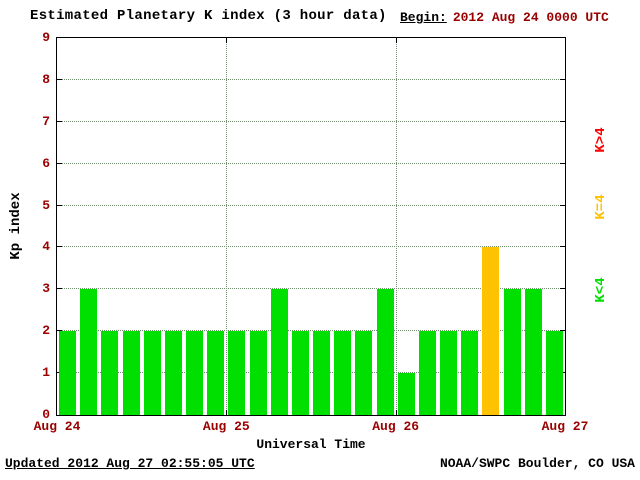  Describe the element at coordinates (226, 426) in the screenshot. I see `x-tick-label: Aug 25` at that location.